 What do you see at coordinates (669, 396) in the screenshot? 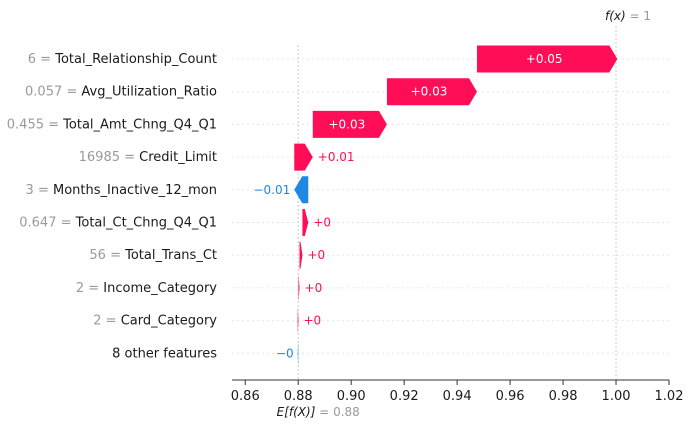
I see `x-tick-label: 1.02` at bounding box center [669, 396].